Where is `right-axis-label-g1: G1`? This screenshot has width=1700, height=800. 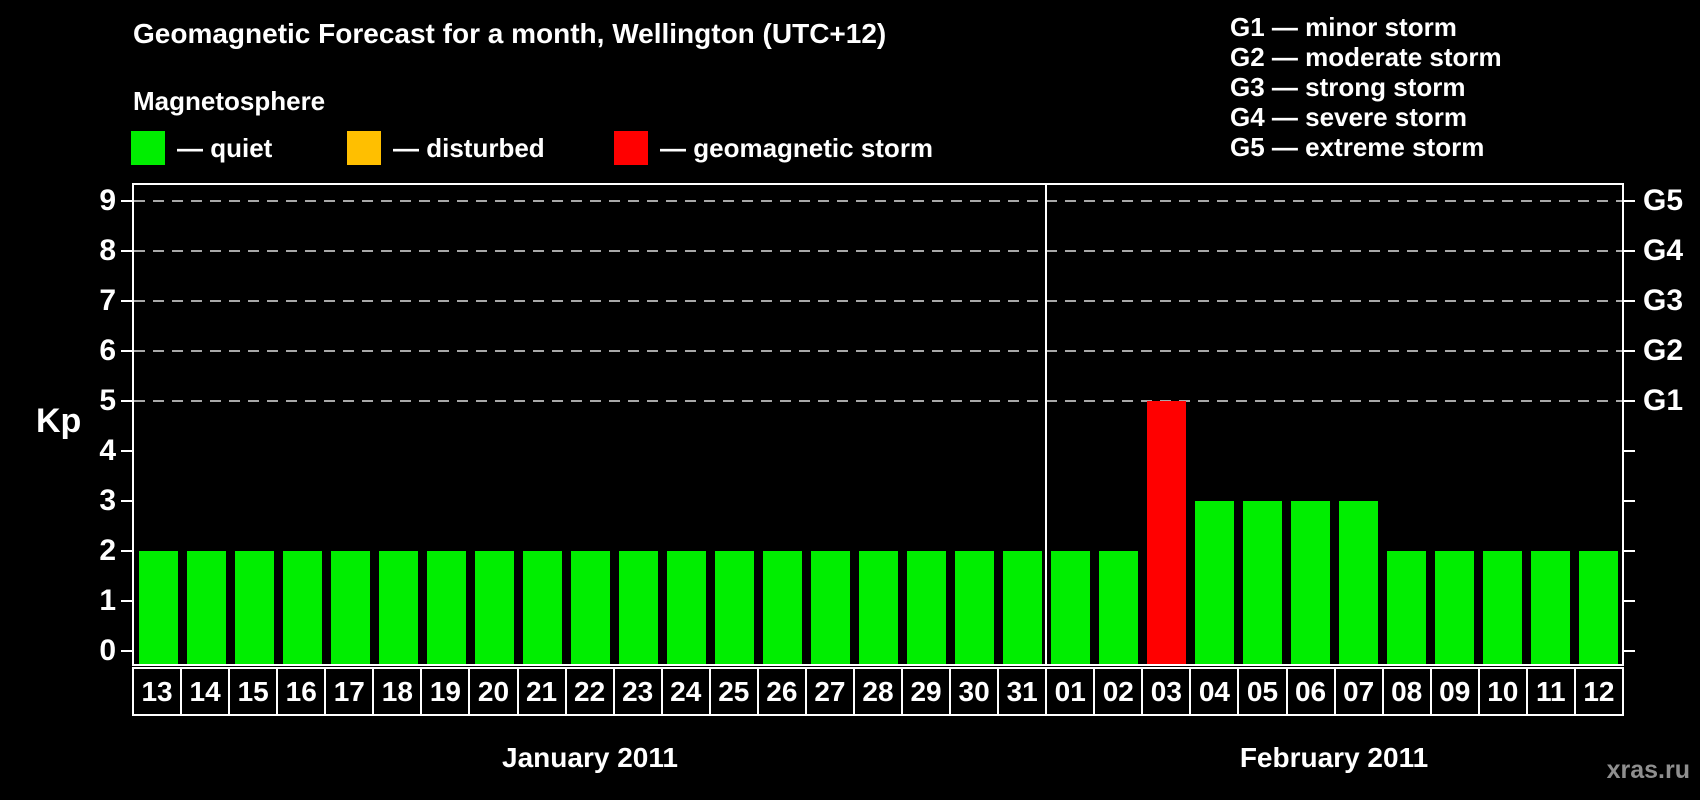
right-axis-label-g1: G1 is located at coordinates (1663, 400).